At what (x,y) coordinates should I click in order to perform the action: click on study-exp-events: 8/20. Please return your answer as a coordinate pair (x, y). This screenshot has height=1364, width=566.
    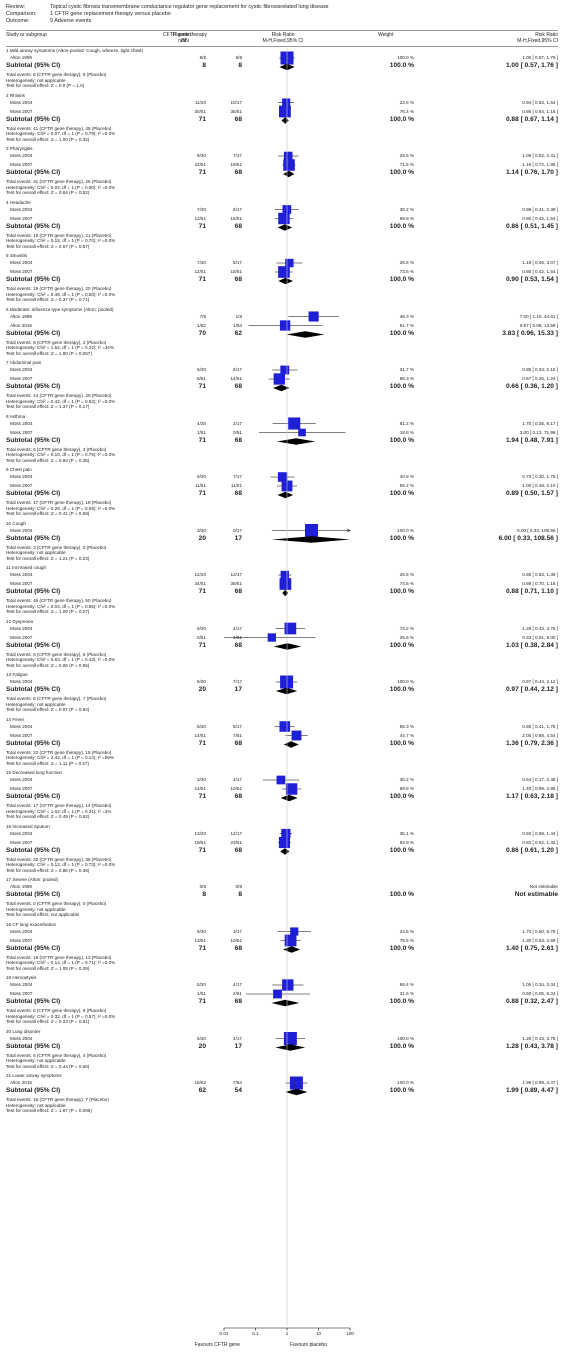
    Looking at the image, I should click on (201, 726).